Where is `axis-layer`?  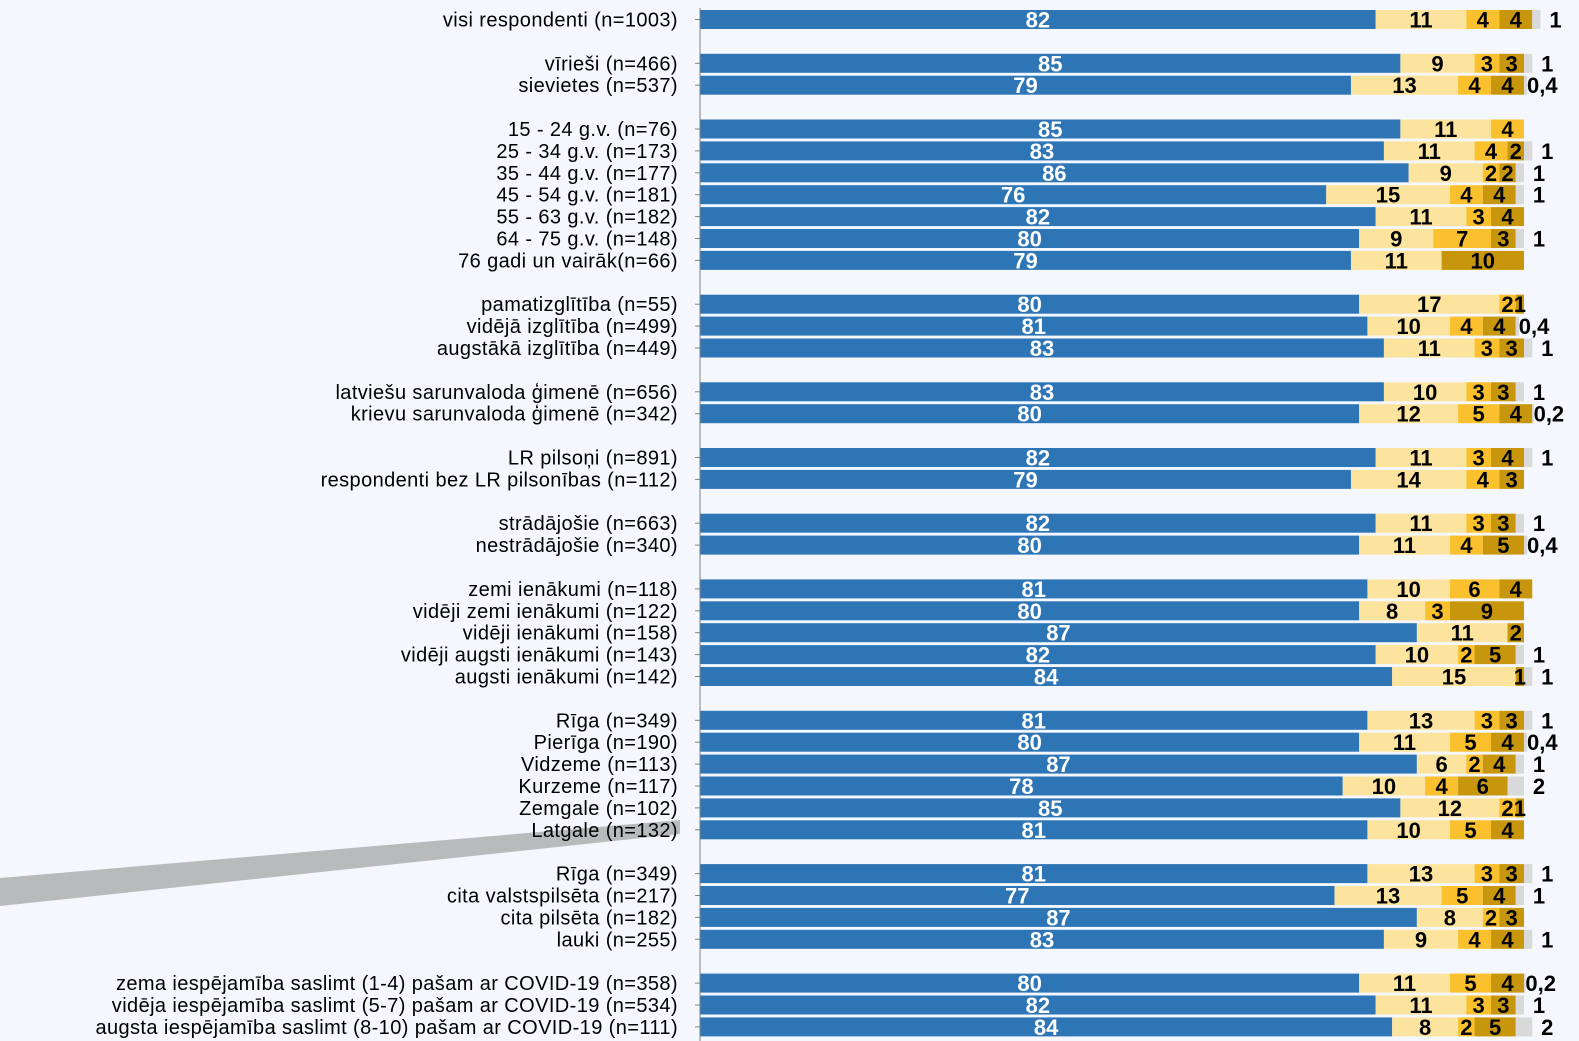 axis-layer is located at coordinates (698, 524).